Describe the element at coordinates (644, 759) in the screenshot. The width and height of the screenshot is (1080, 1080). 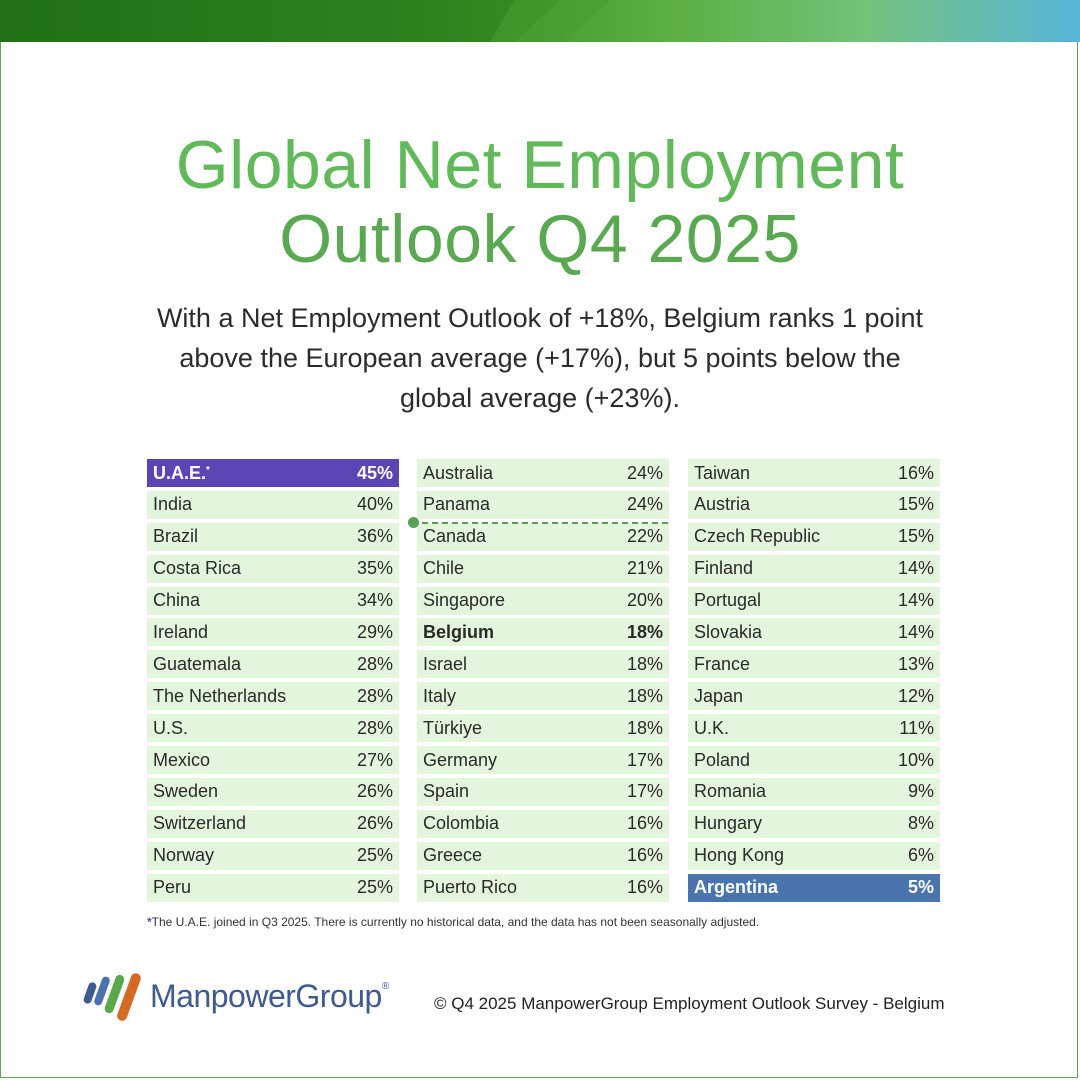
I see `outlook-value: 17%` at that location.